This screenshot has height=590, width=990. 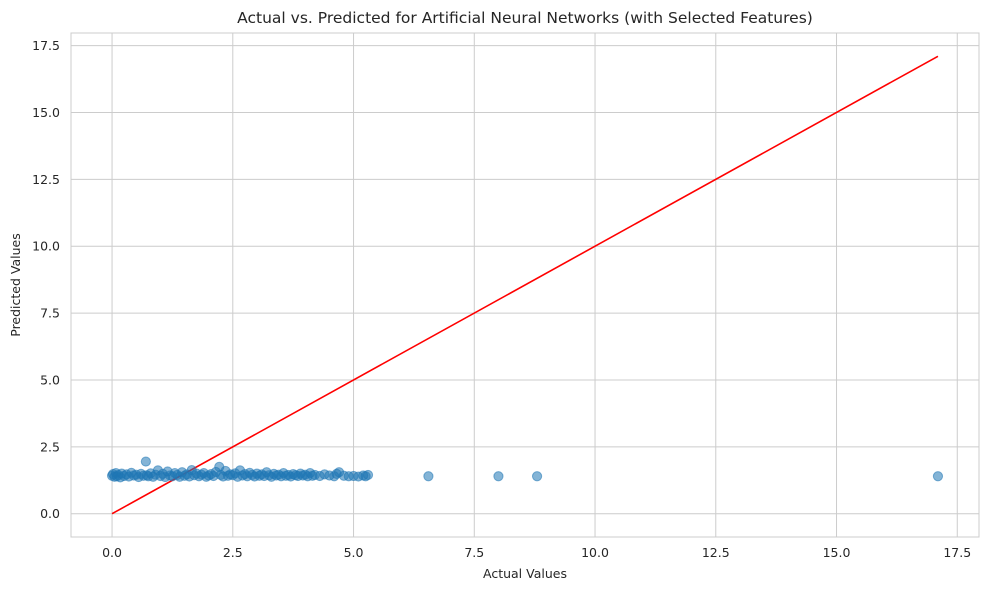 I want to click on scatter-points, so click(x=525, y=469).